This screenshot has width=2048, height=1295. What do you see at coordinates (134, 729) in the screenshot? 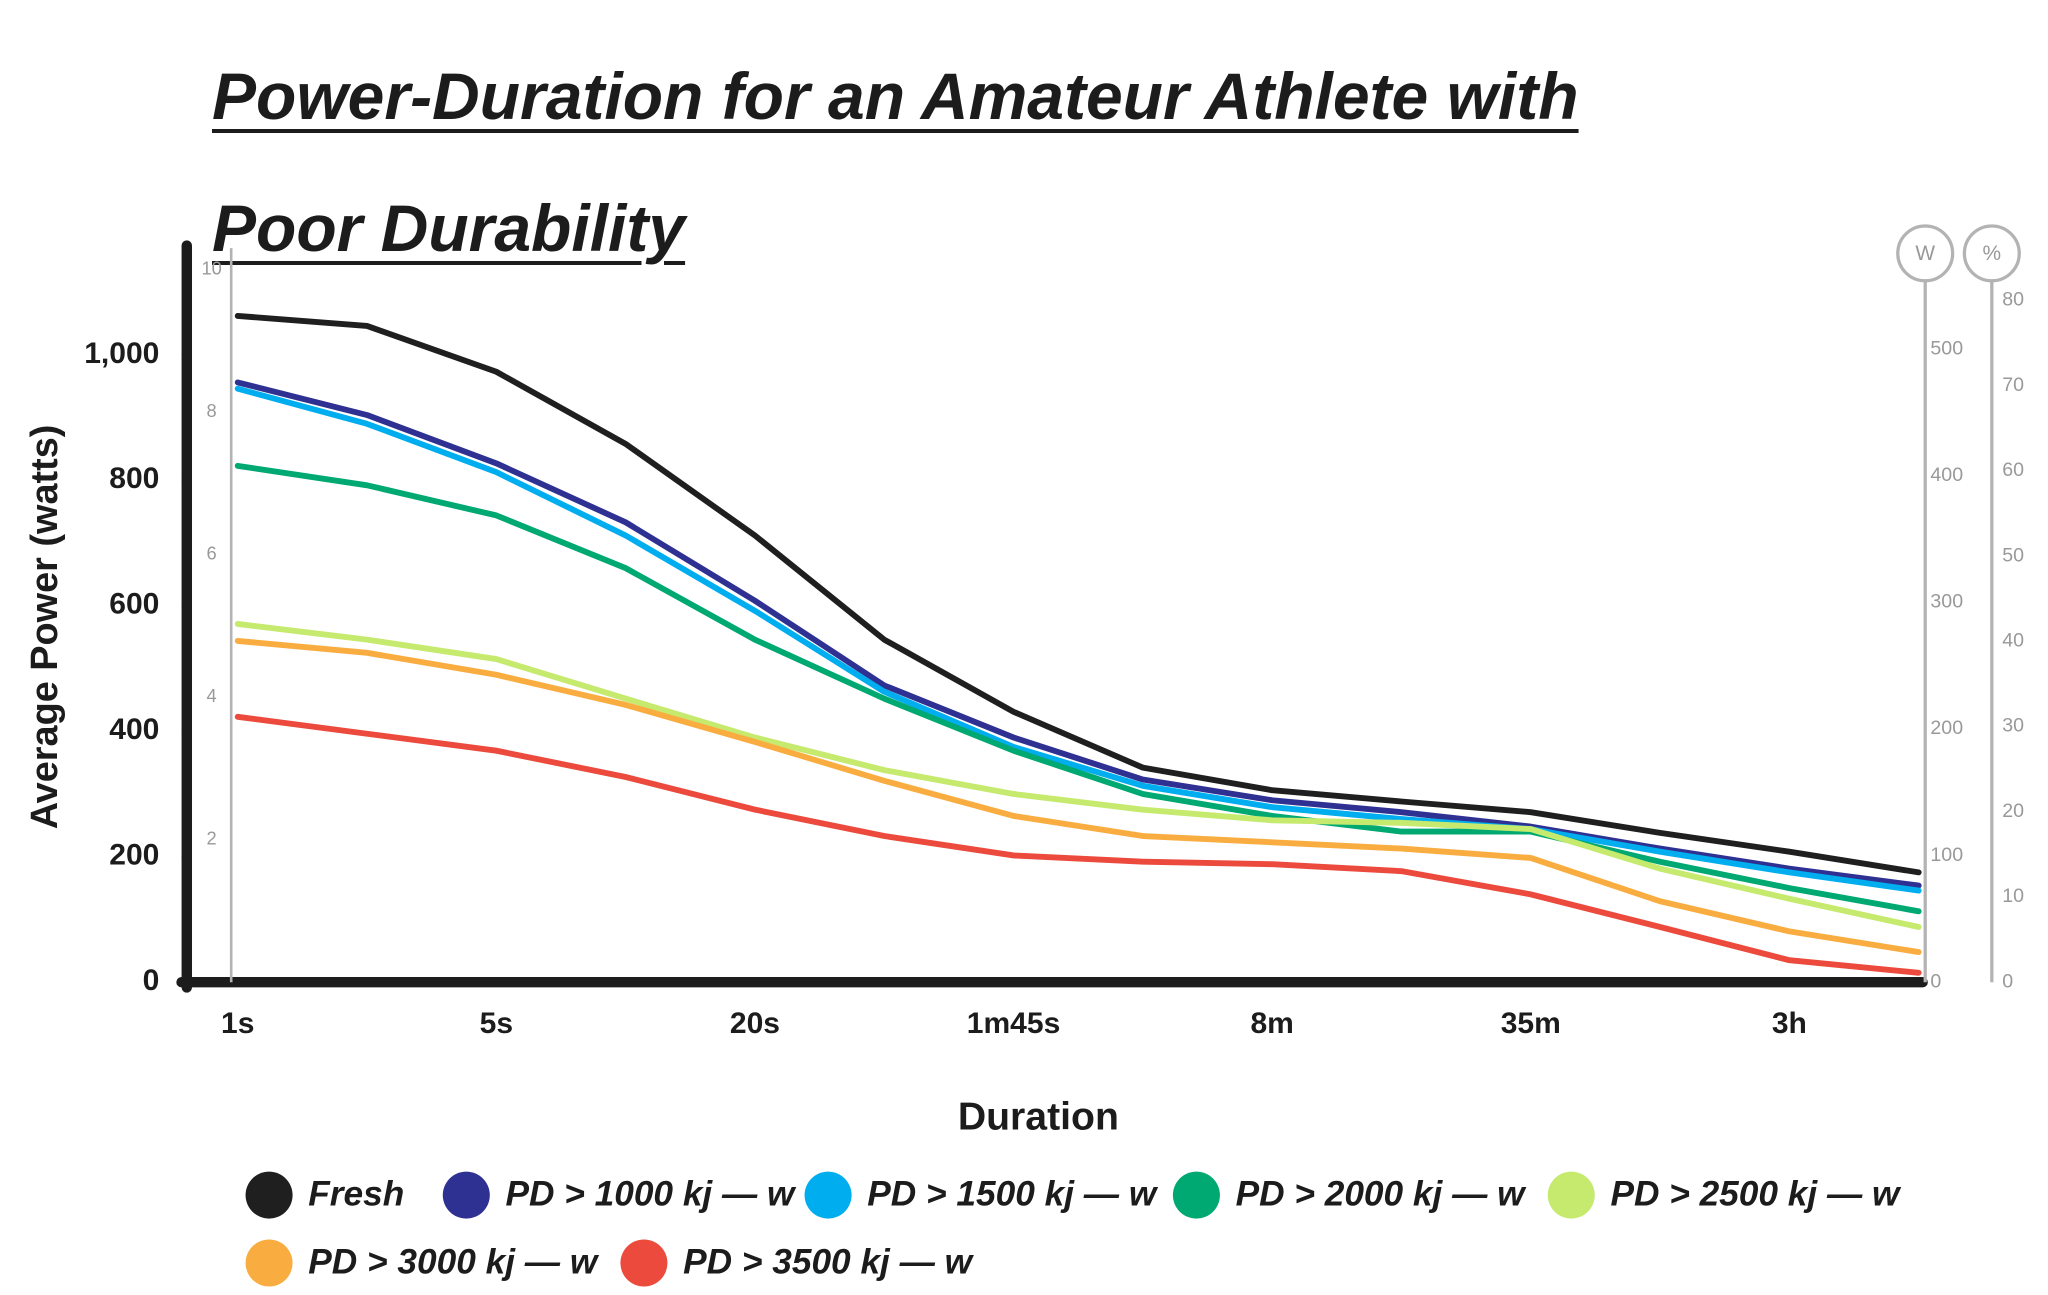
I see `y-tick-label: 400` at bounding box center [134, 729].